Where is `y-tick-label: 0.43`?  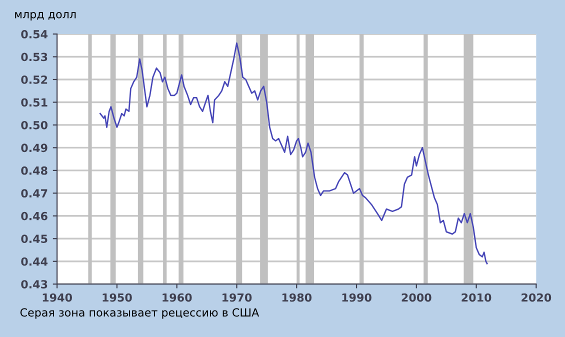 y-tick-label: 0.43 is located at coordinates (34, 284).